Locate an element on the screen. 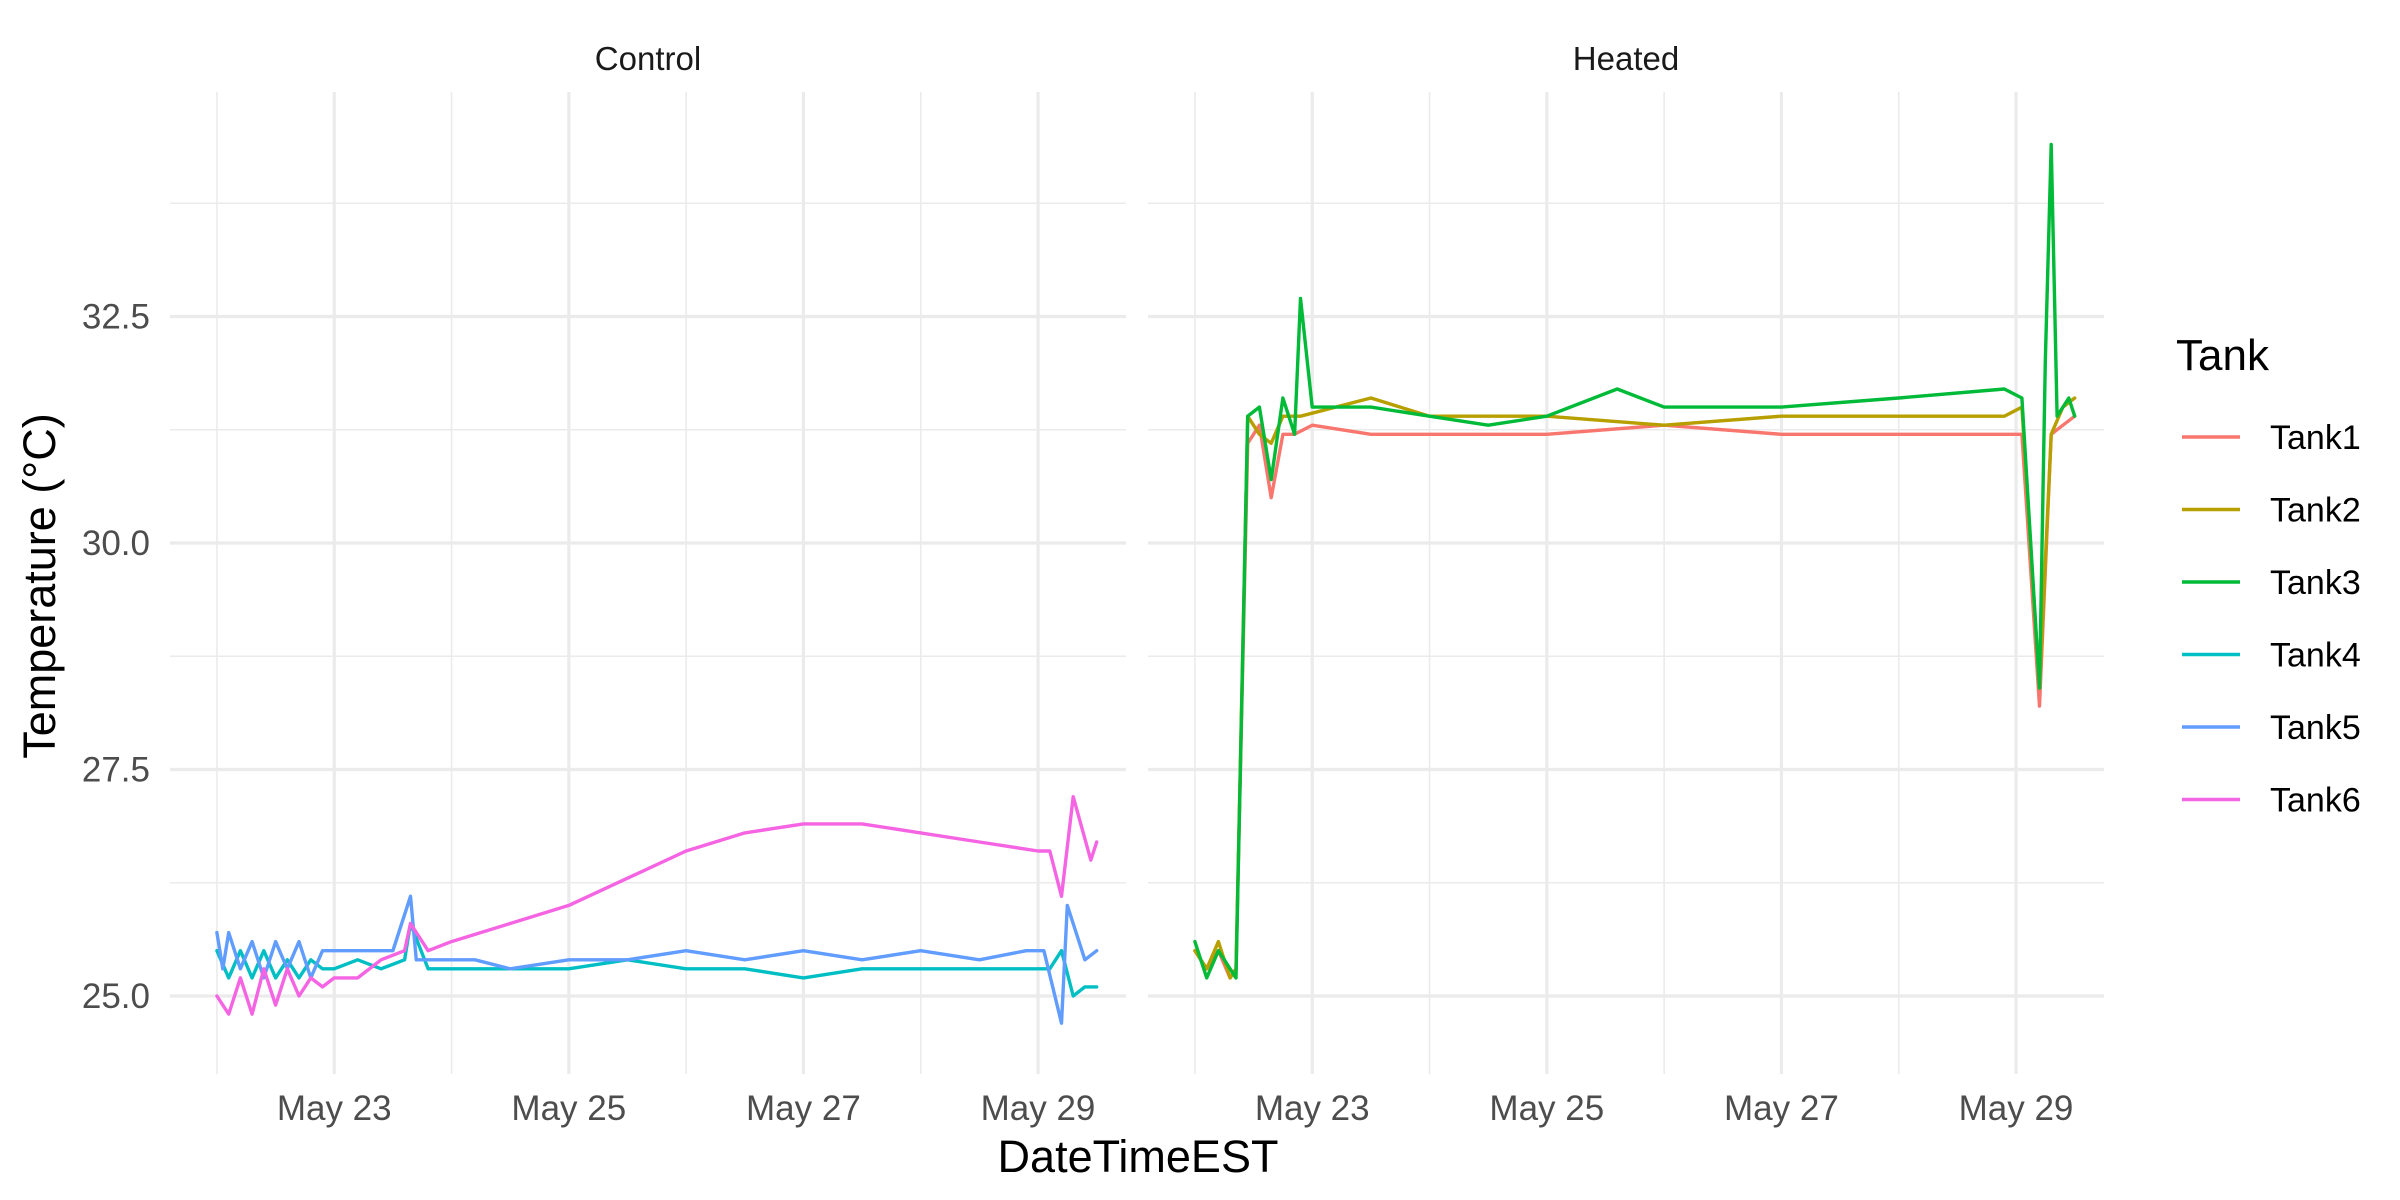 The image size is (2400, 1200). panel-title: Control is located at coordinates (648, 58).